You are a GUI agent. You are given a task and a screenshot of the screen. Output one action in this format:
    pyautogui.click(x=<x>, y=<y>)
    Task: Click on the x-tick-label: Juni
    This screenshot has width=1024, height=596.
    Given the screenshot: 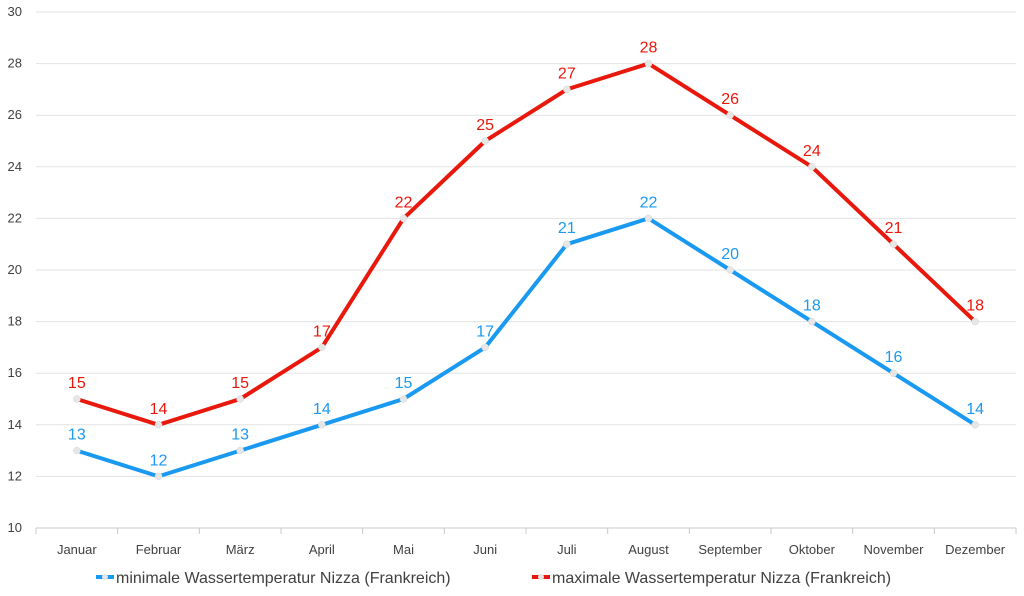 What is the action you would take?
    pyautogui.click(x=485, y=549)
    